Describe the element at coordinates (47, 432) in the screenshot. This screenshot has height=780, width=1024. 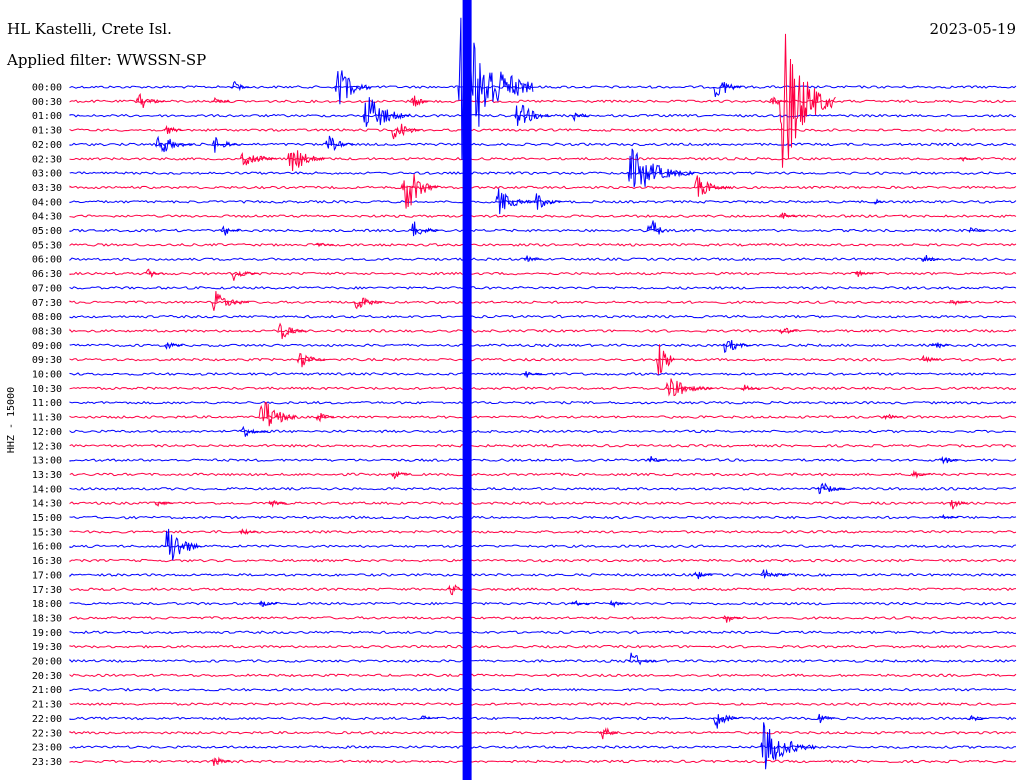
I see `time-label-1200: 12:00` at that location.